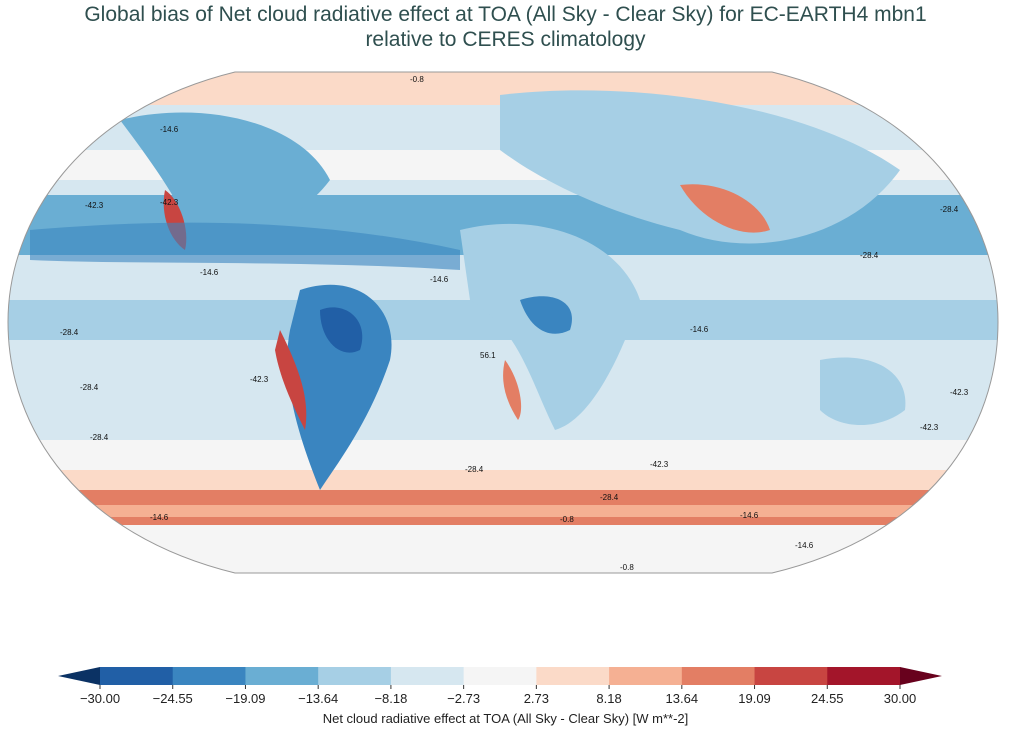 The width and height of the screenshot is (1011, 735). Describe the element at coordinates (318, 698) in the screenshot. I see `colorbar-tick-label: −13.64` at that location.